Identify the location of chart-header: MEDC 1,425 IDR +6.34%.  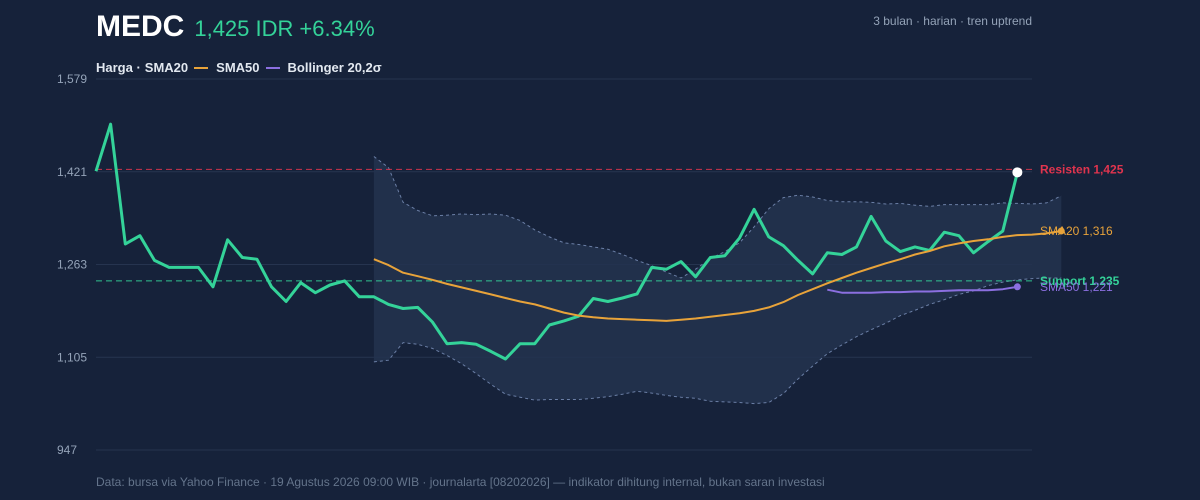
(235, 27).